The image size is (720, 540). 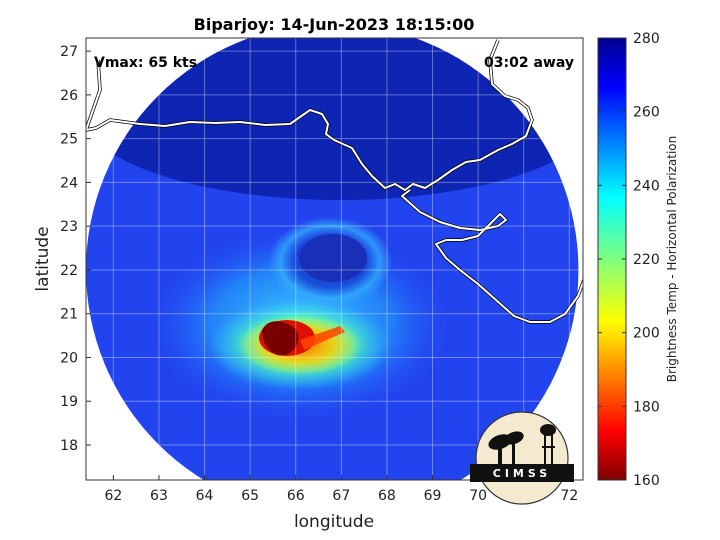 What do you see at coordinates (322, 338) in the screenshot?
I see `red-streak` at bounding box center [322, 338].